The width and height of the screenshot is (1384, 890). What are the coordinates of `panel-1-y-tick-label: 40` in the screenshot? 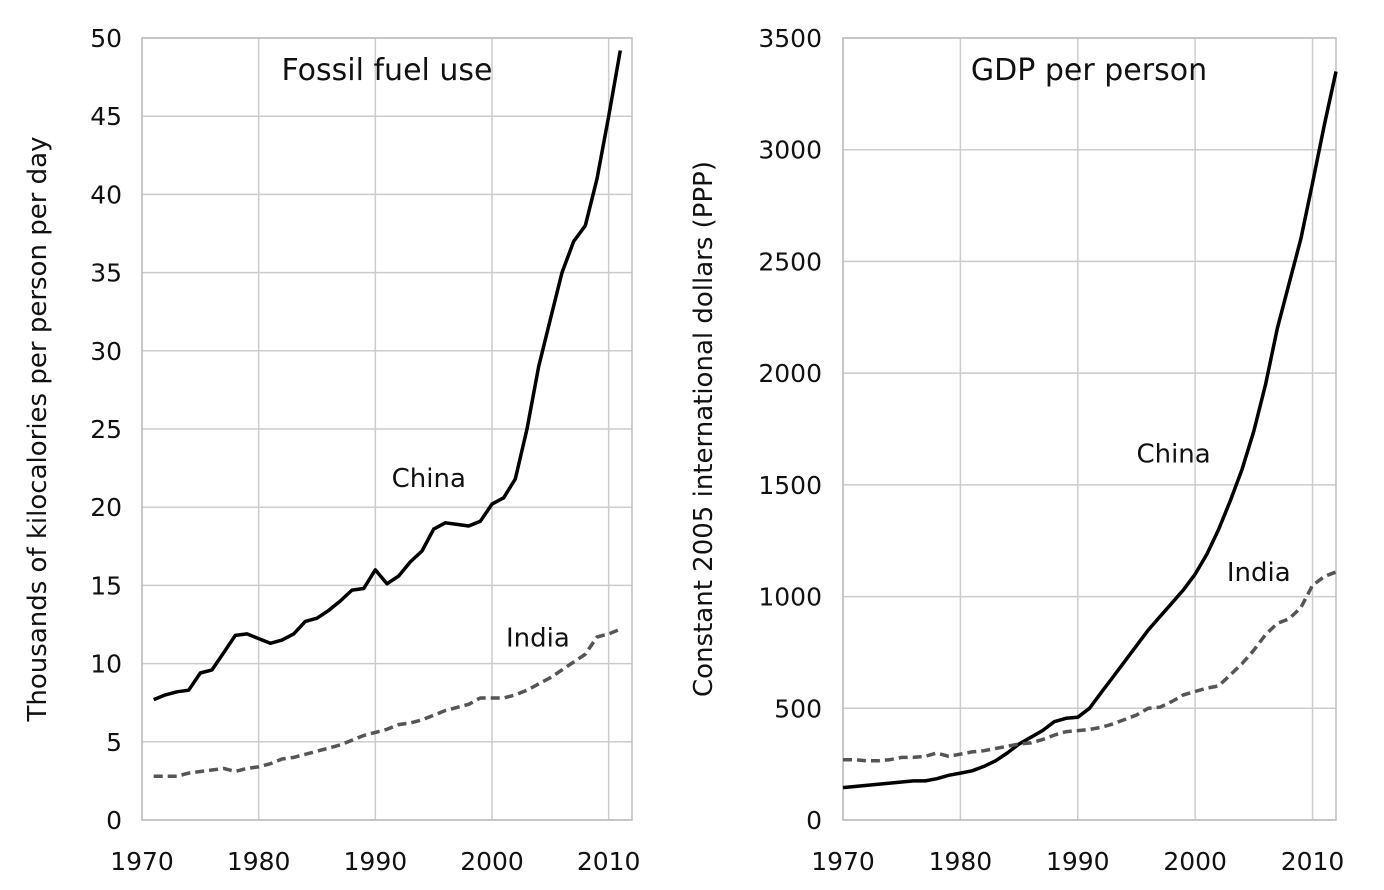 It's located at (106, 194).